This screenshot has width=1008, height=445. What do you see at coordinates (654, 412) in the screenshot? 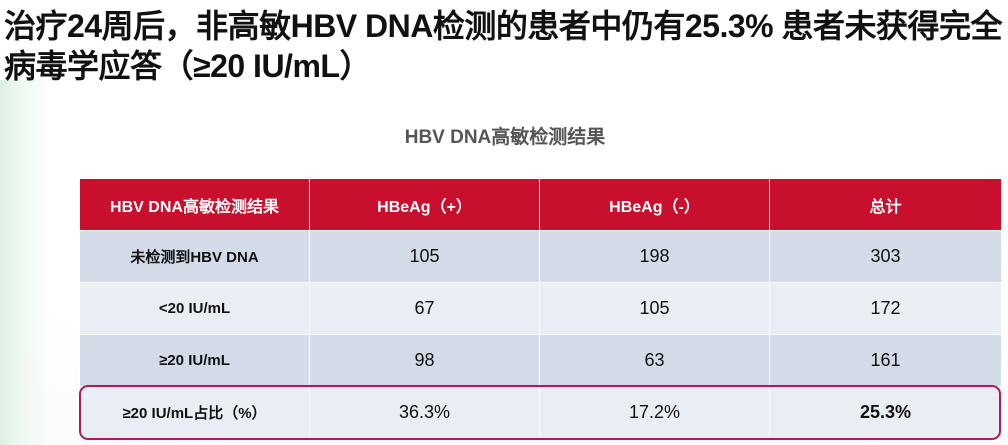
I see `table-cell: 17.2%` at bounding box center [654, 412].